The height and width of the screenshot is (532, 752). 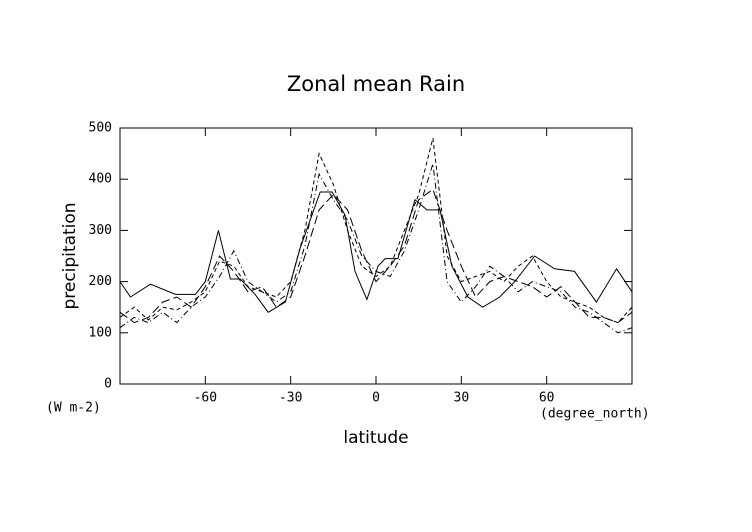 I want to click on y-tick-label: 0, so click(x=108, y=384).